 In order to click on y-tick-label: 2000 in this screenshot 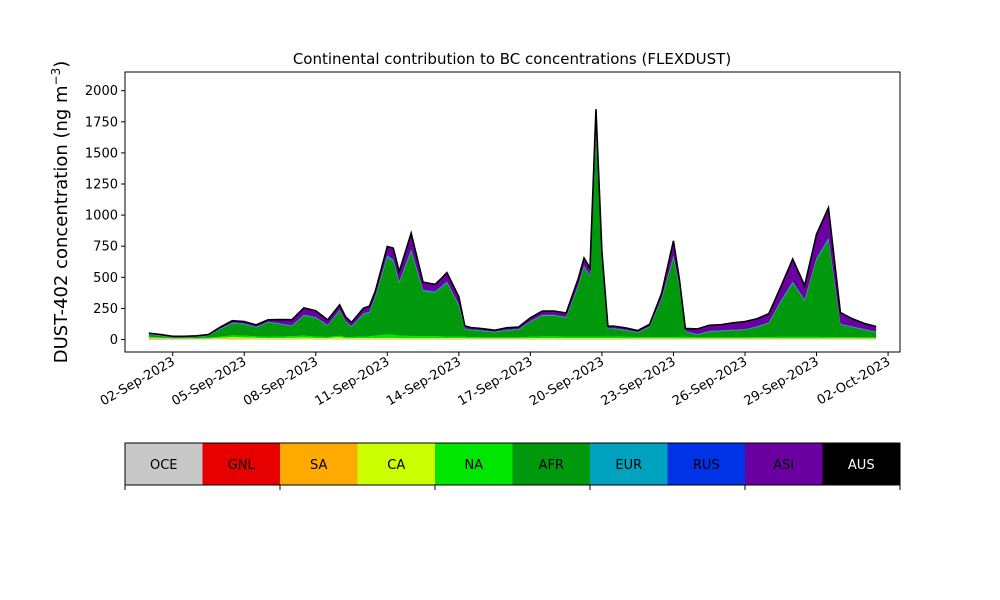, I will do `click(101, 91)`.